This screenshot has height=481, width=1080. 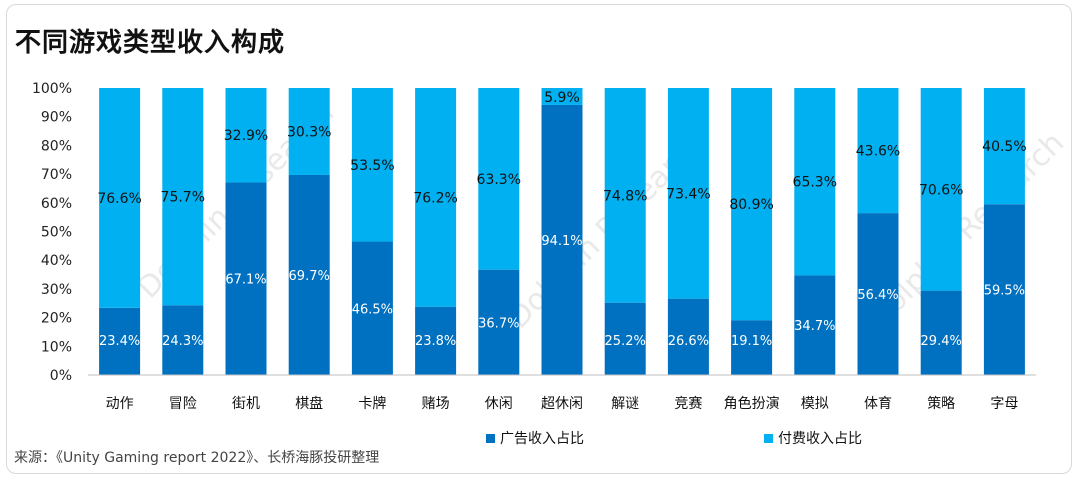 I want to click on y-tick-label: 70%, so click(x=56, y=175).